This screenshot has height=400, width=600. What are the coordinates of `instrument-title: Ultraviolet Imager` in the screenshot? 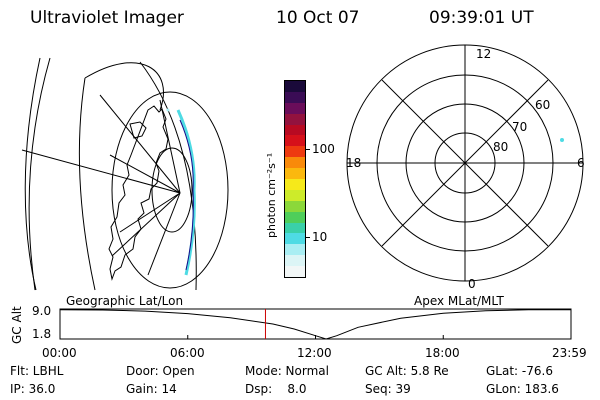 It's located at (107, 18).